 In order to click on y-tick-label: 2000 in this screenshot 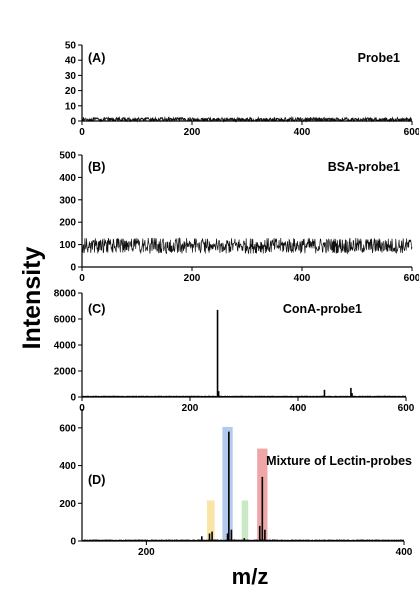, I will do `click(65, 372)`.